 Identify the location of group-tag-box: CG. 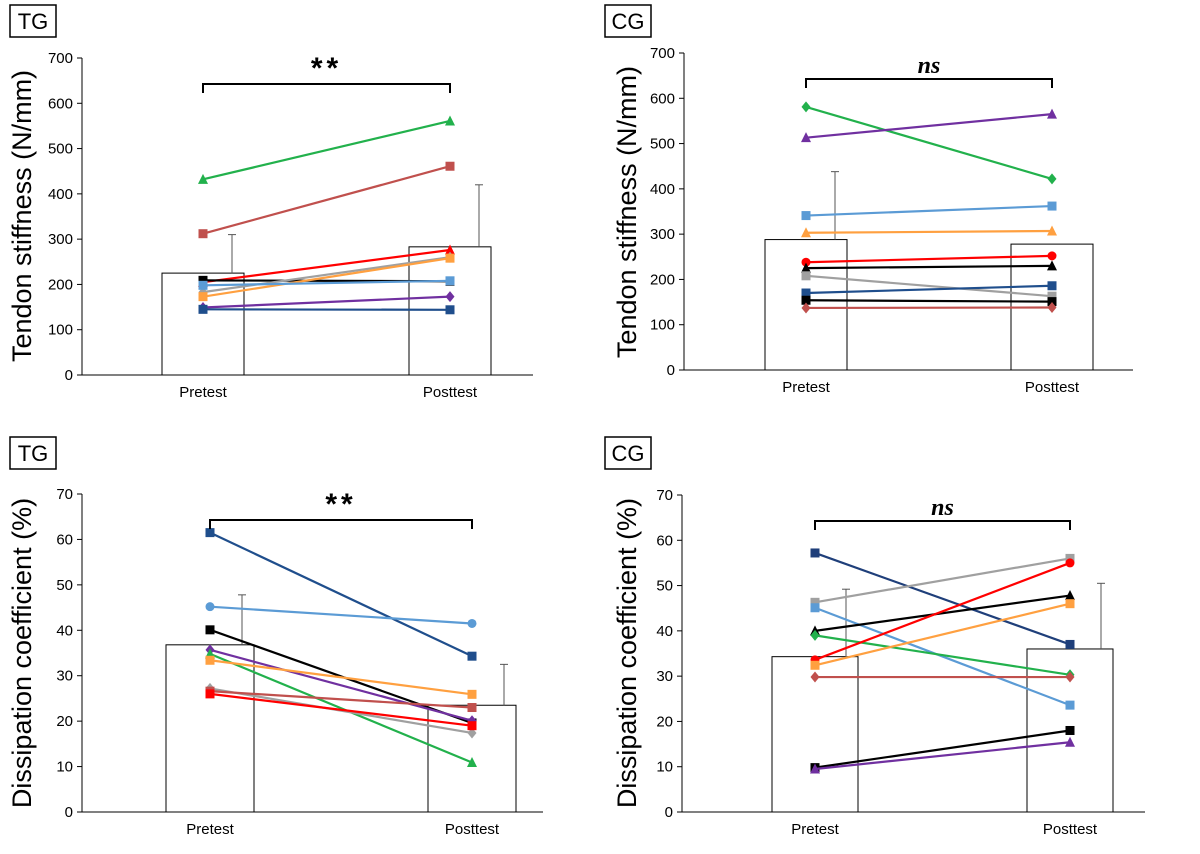
(628, 453).